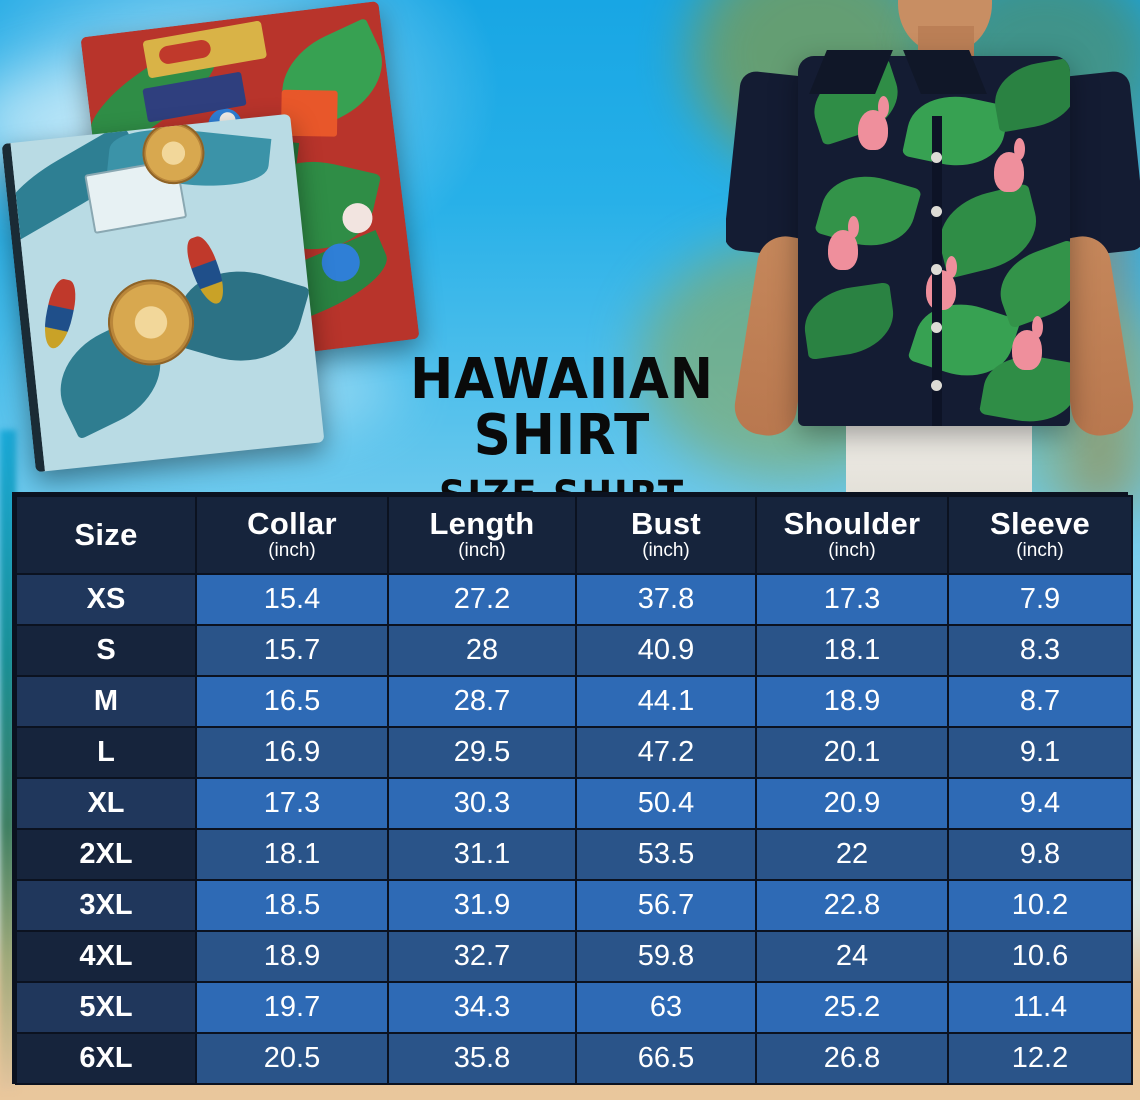  Describe the element at coordinates (1040, 803) in the screenshot. I see `measurement-cell-sleeve: 9.4` at that location.